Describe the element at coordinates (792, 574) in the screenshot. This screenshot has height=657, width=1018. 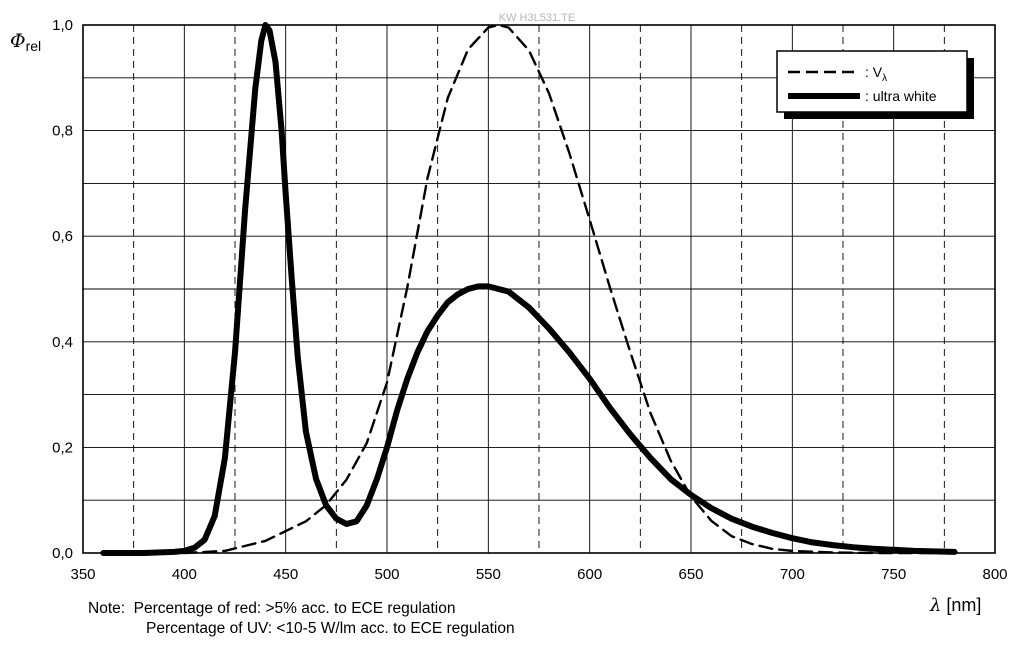
I see `x-tick-label: 700` at that location.